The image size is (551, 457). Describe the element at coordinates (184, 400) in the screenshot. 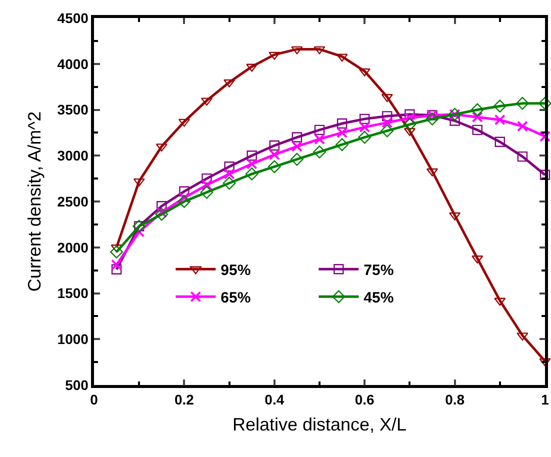

I see `x-tick-label: 0.2` at that location.